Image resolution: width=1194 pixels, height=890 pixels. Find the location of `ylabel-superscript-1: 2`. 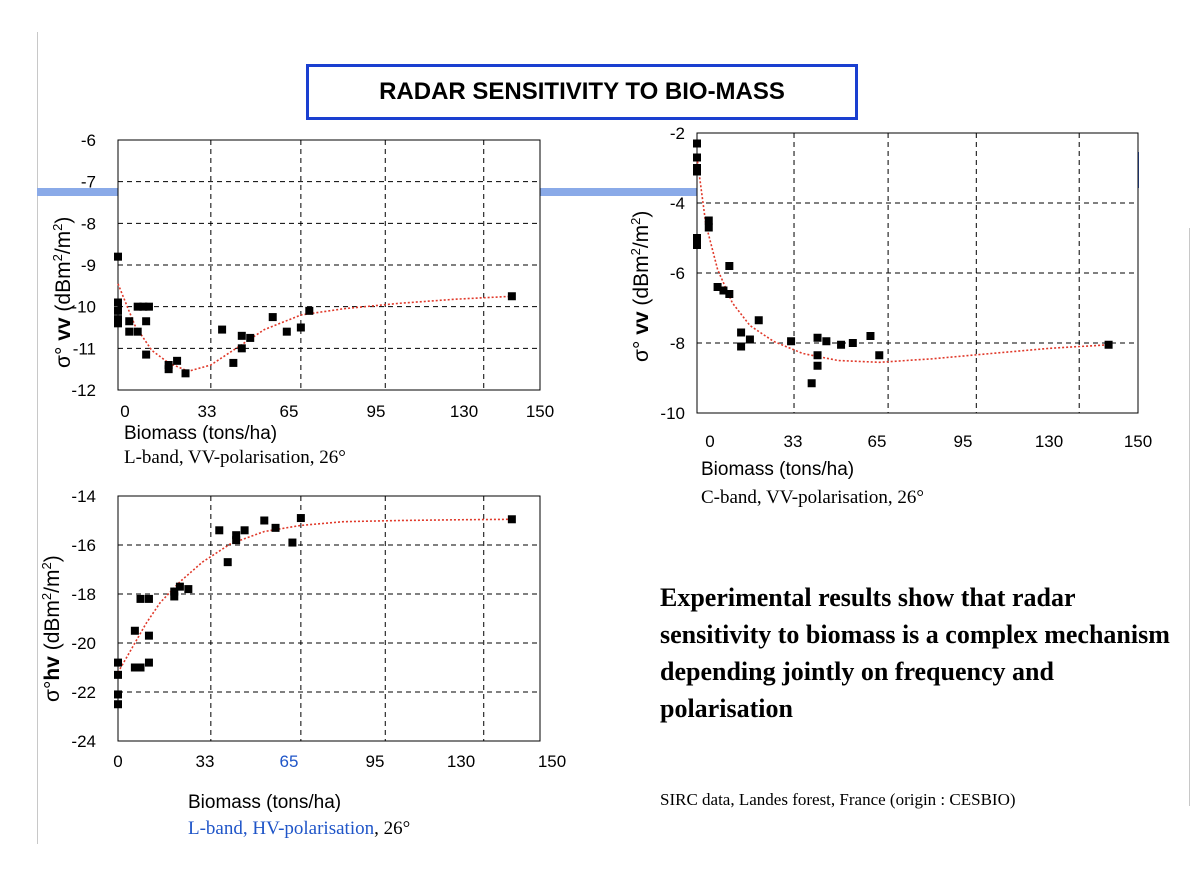

ylabel-superscript-1: 2 is located at coordinates (46, 596).